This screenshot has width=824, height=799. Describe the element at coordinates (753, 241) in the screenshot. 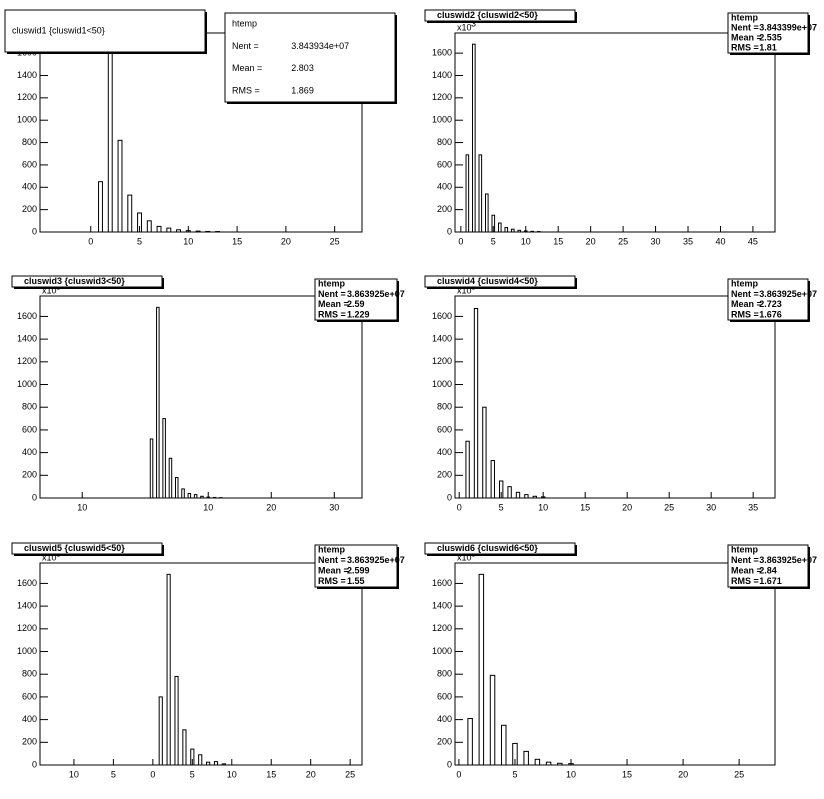

I see `x-tick-label: 45` at that location.